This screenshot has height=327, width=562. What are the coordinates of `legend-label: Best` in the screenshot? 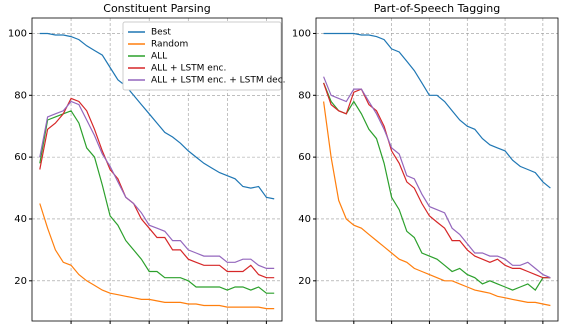 It's located at (161, 33).